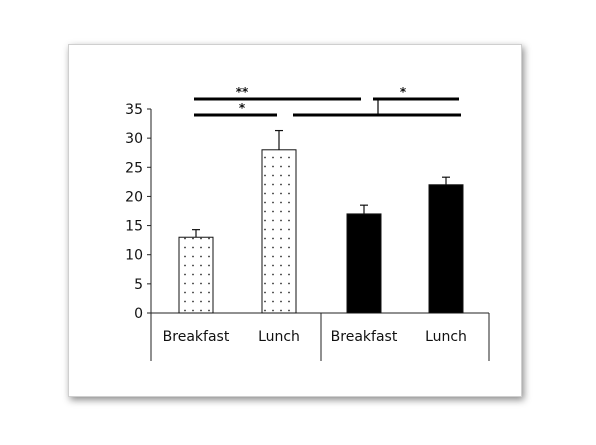  Describe the element at coordinates (138, 314) in the screenshot. I see `y-tick-label: 0` at that location.